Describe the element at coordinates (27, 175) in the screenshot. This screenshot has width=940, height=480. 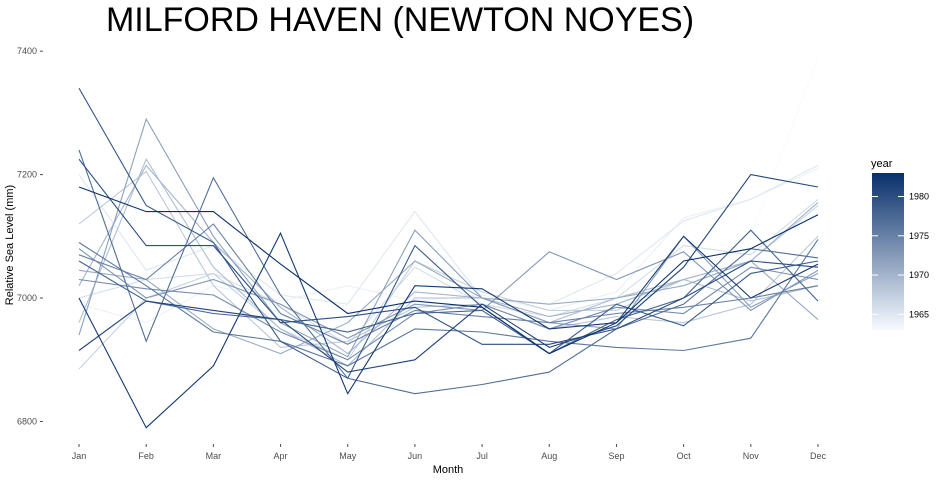
I see `y-tick-label: 7200` at that location.